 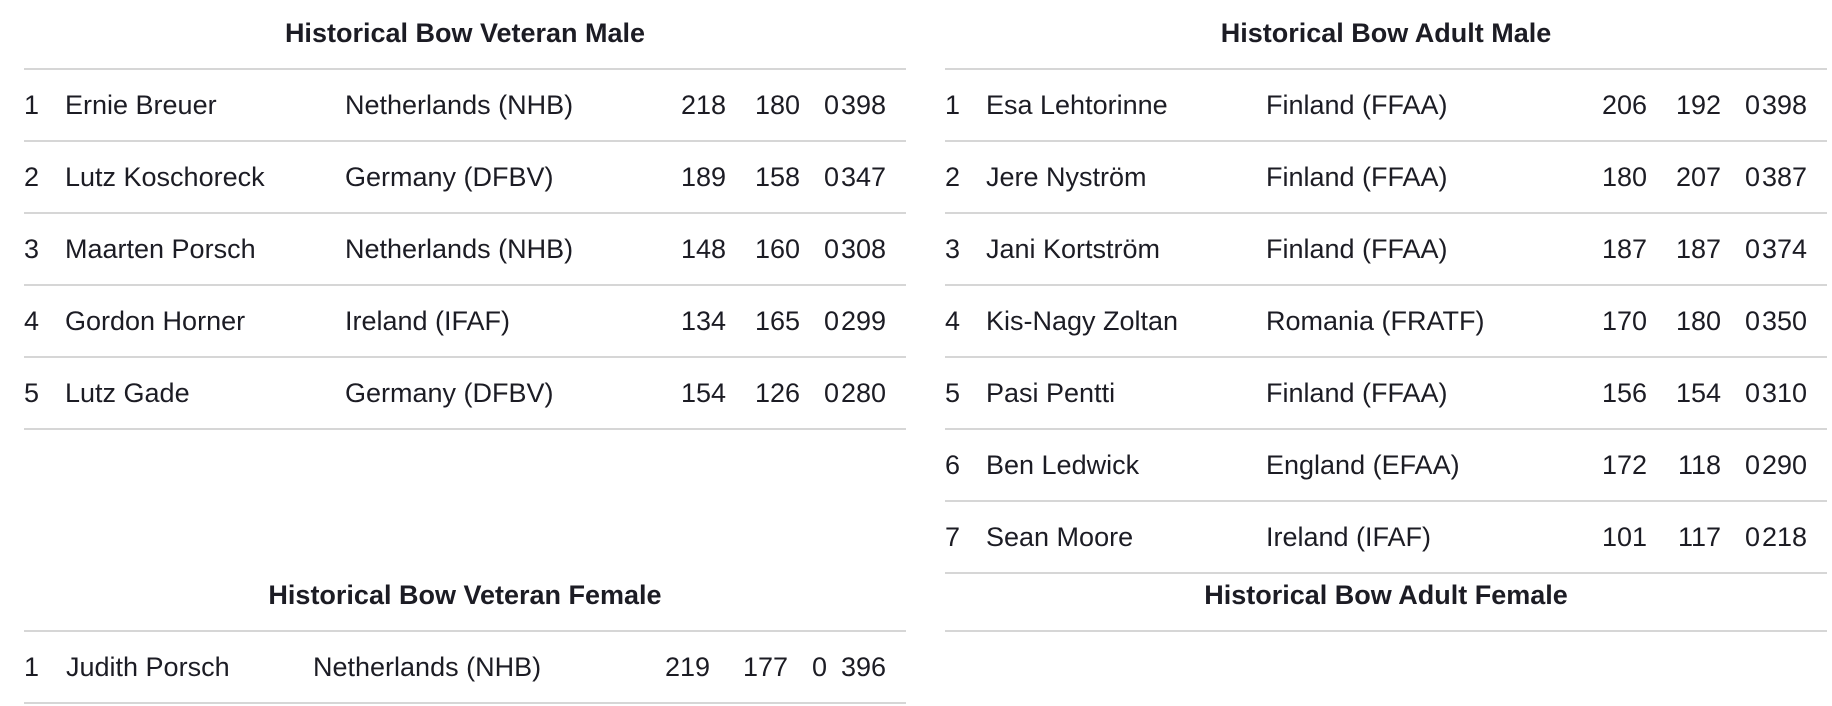 What do you see at coordinates (1386, 35) in the screenshot?
I see `division-title: Historical Bow Adult Male` at bounding box center [1386, 35].